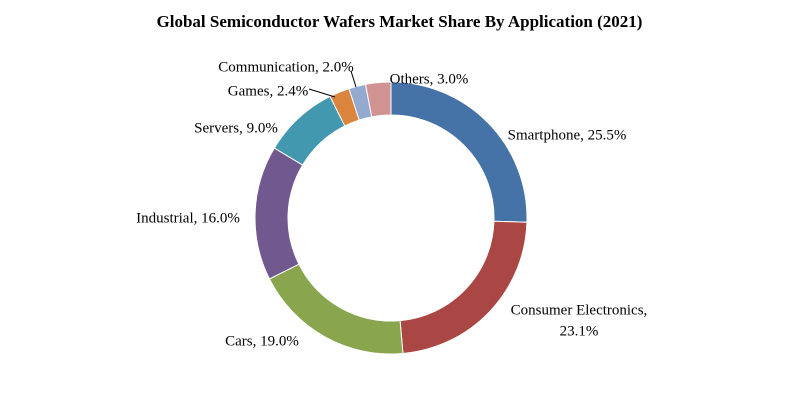 This screenshot has height=420, width=799. I want to click on label-industrial: Industrial, 16.0%, so click(188, 218).